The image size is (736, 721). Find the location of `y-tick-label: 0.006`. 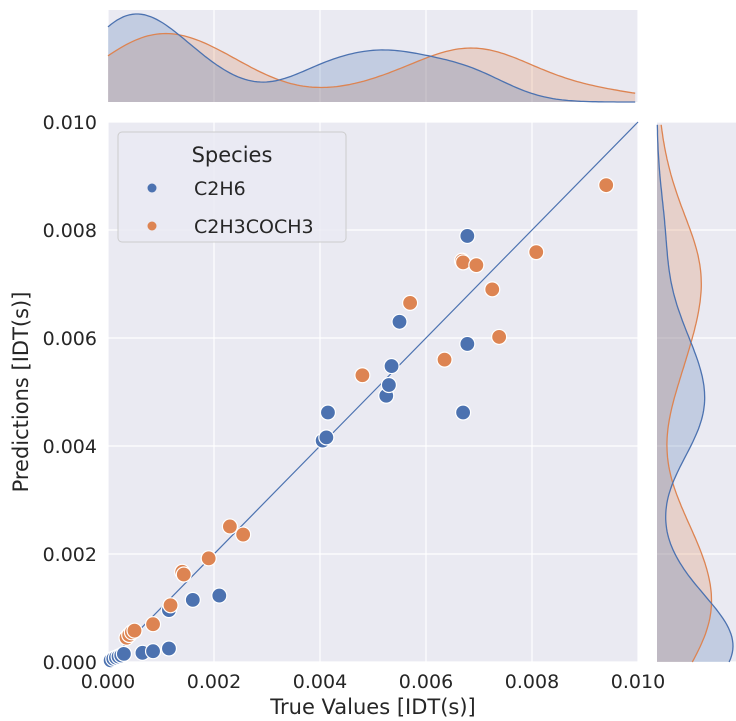

y-tick-label: 0.006 is located at coordinates (70, 339).